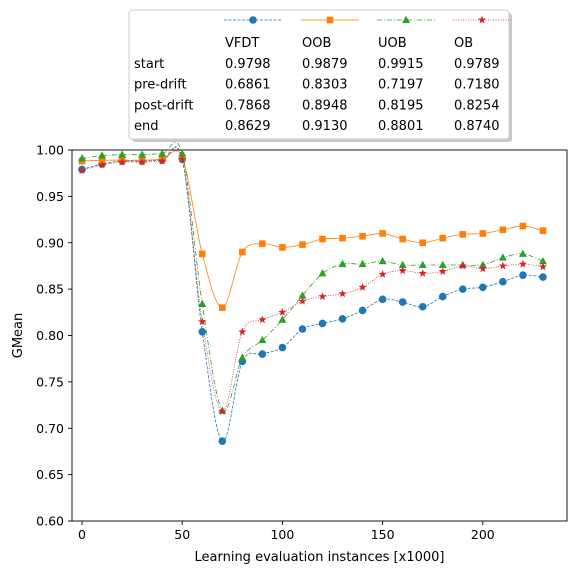 The height and width of the screenshot is (573, 579). What do you see at coordinates (50, 521) in the screenshot?
I see `y-tick-label: 0.60` at bounding box center [50, 521].